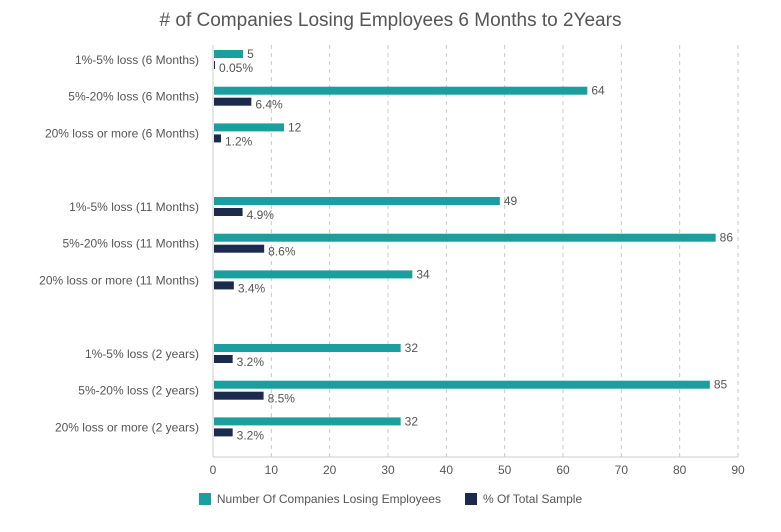 Image resolution: width=781 pixels, height=532 pixels. What do you see at coordinates (622, 470) in the screenshot?
I see `x-tick-label: 70` at bounding box center [622, 470].